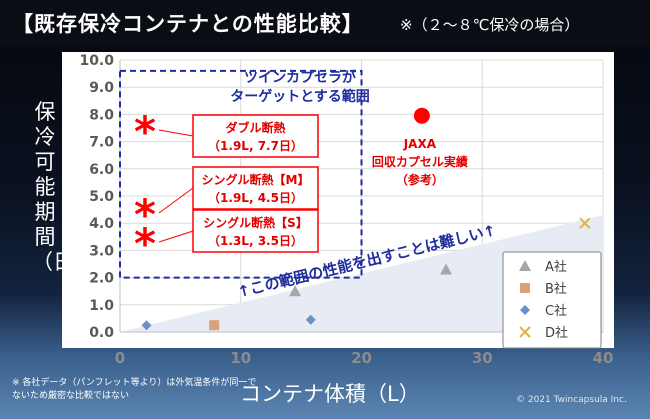  What do you see at coordinates (552, 300) in the screenshot?
I see `legend-box` at bounding box center [552, 300].